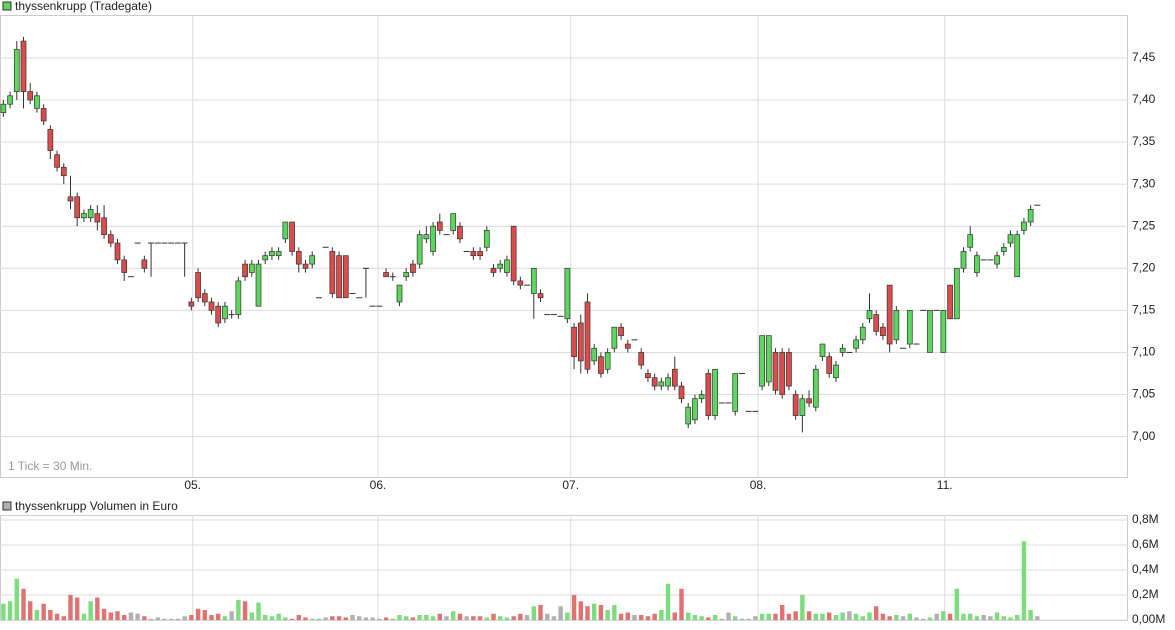 The width and height of the screenshot is (1175, 630). What do you see at coordinates (1144, 394) in the screenshot?
I see `y-tick-label: 7,05` at bounding box center [1144, 394].